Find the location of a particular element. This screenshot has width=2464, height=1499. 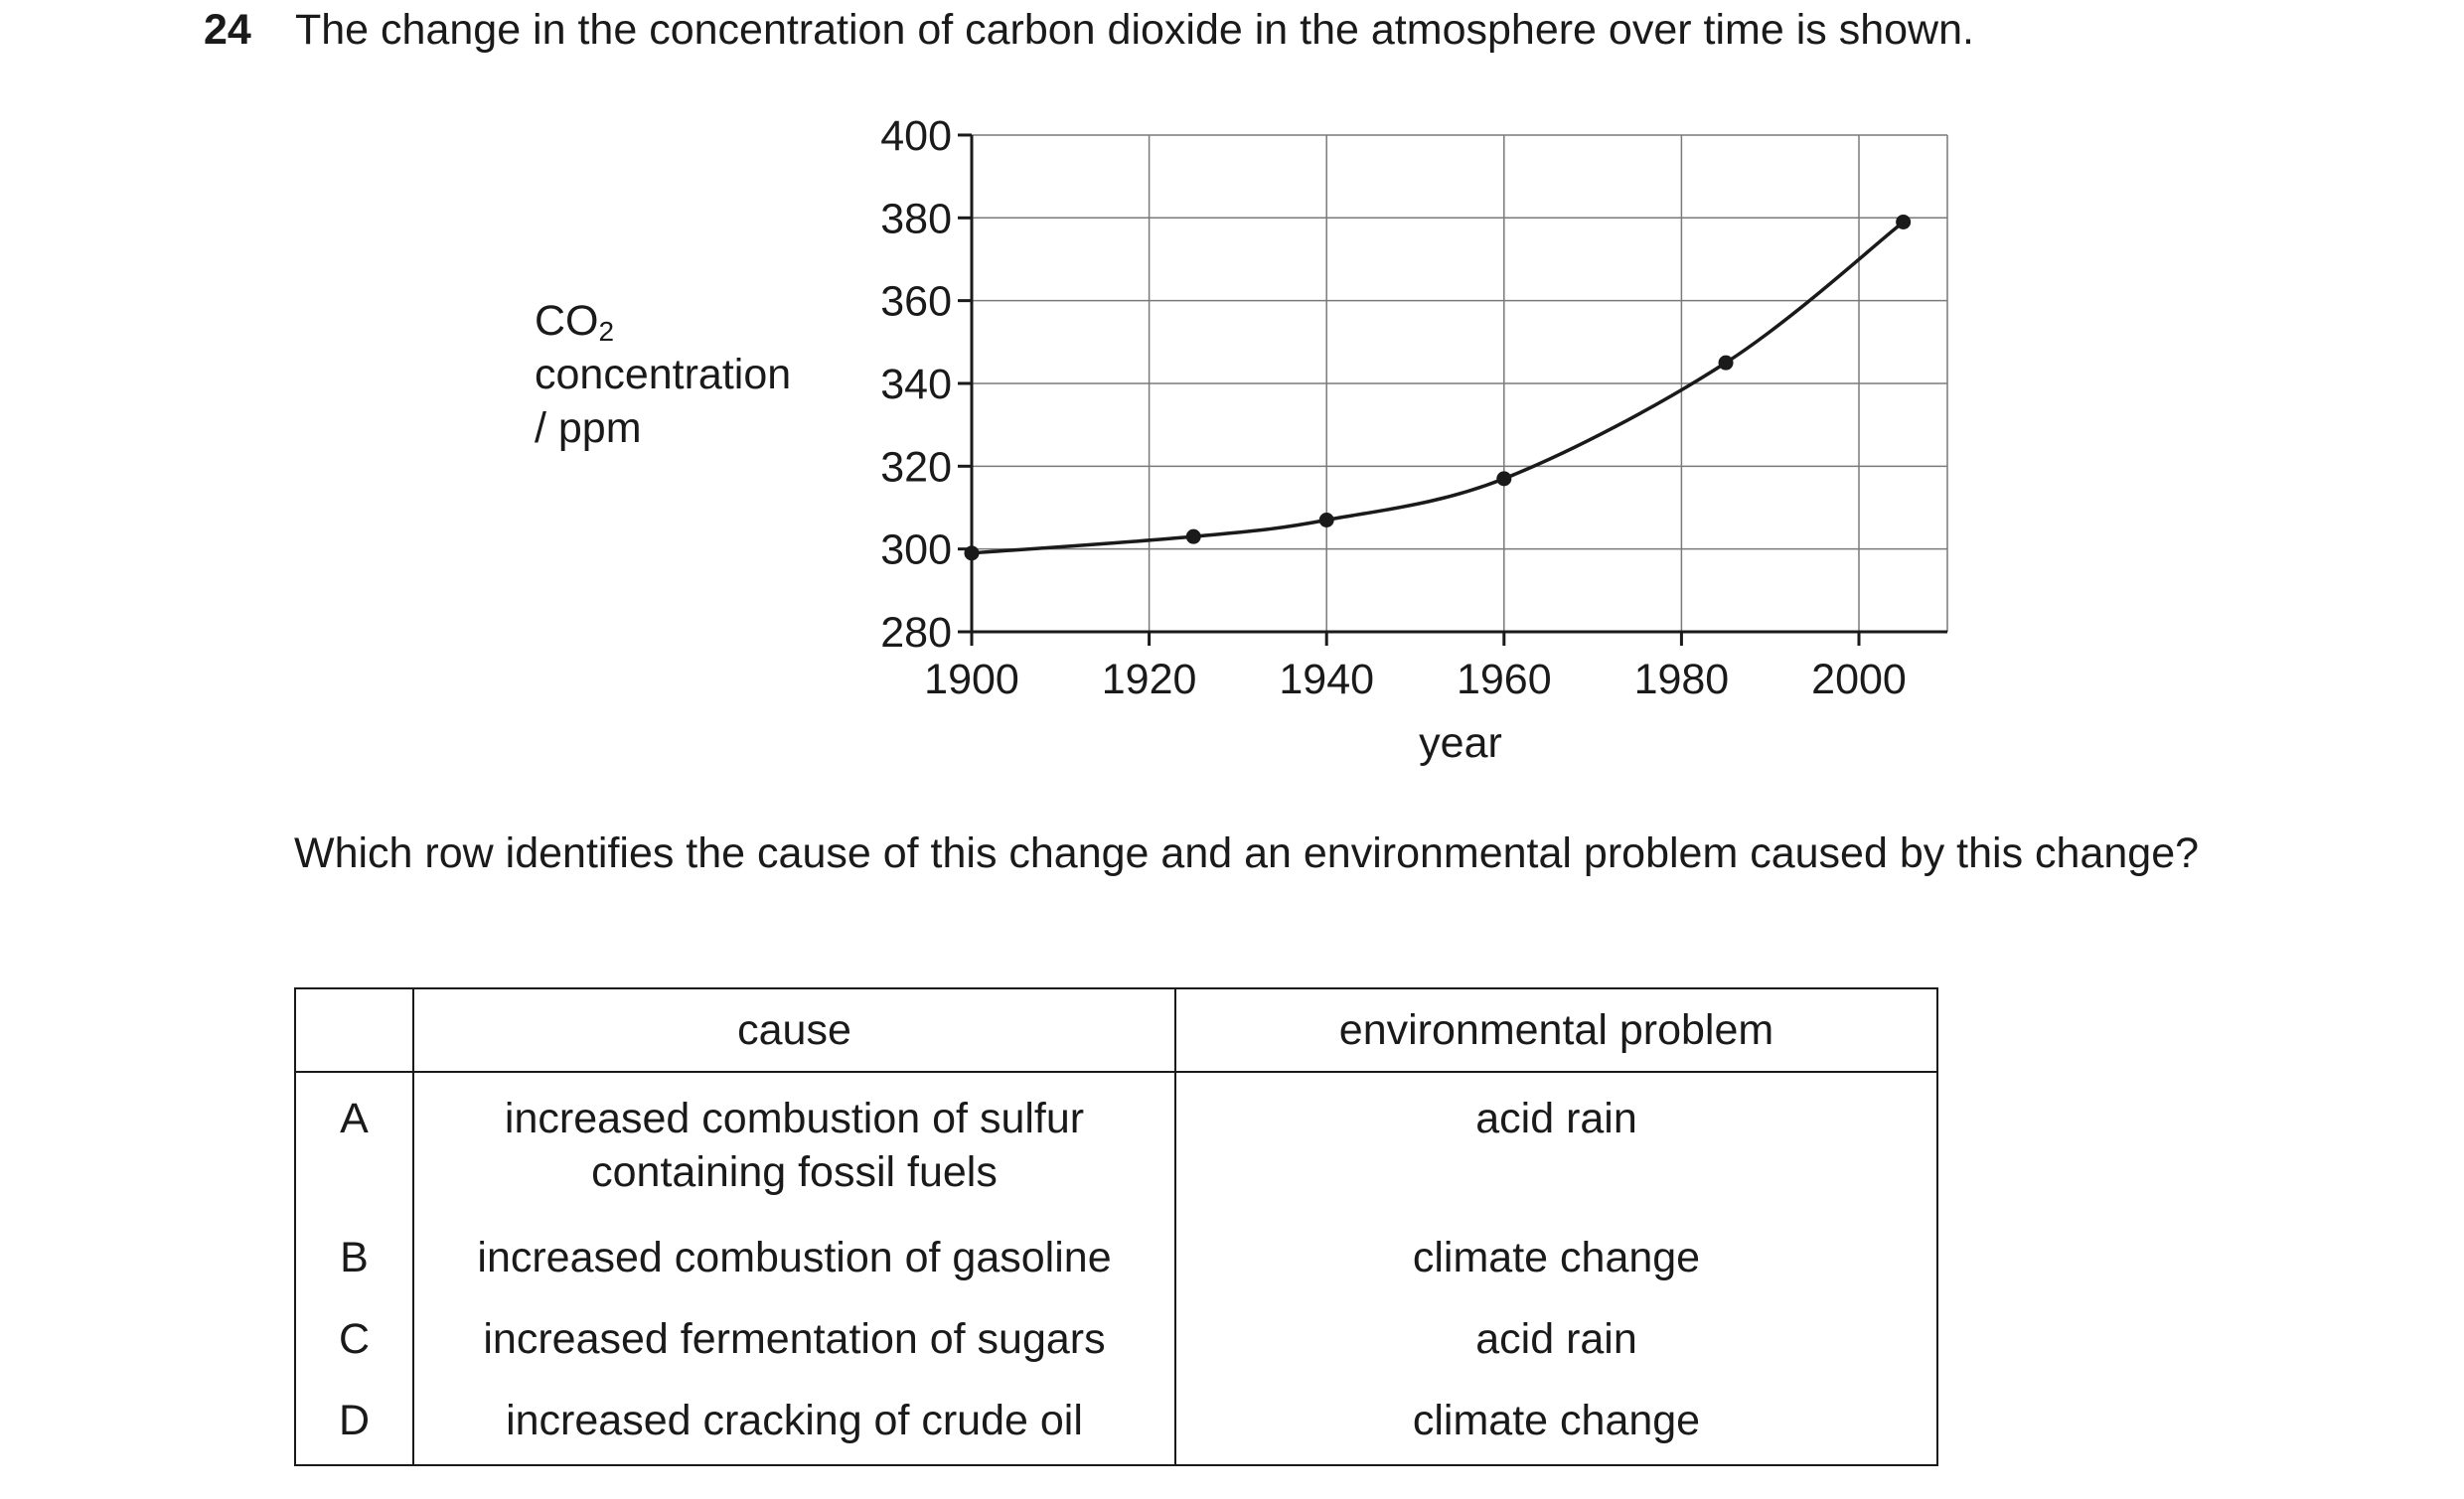

y-axis-label-unit: / ppm is located at coordinates (588, 428).